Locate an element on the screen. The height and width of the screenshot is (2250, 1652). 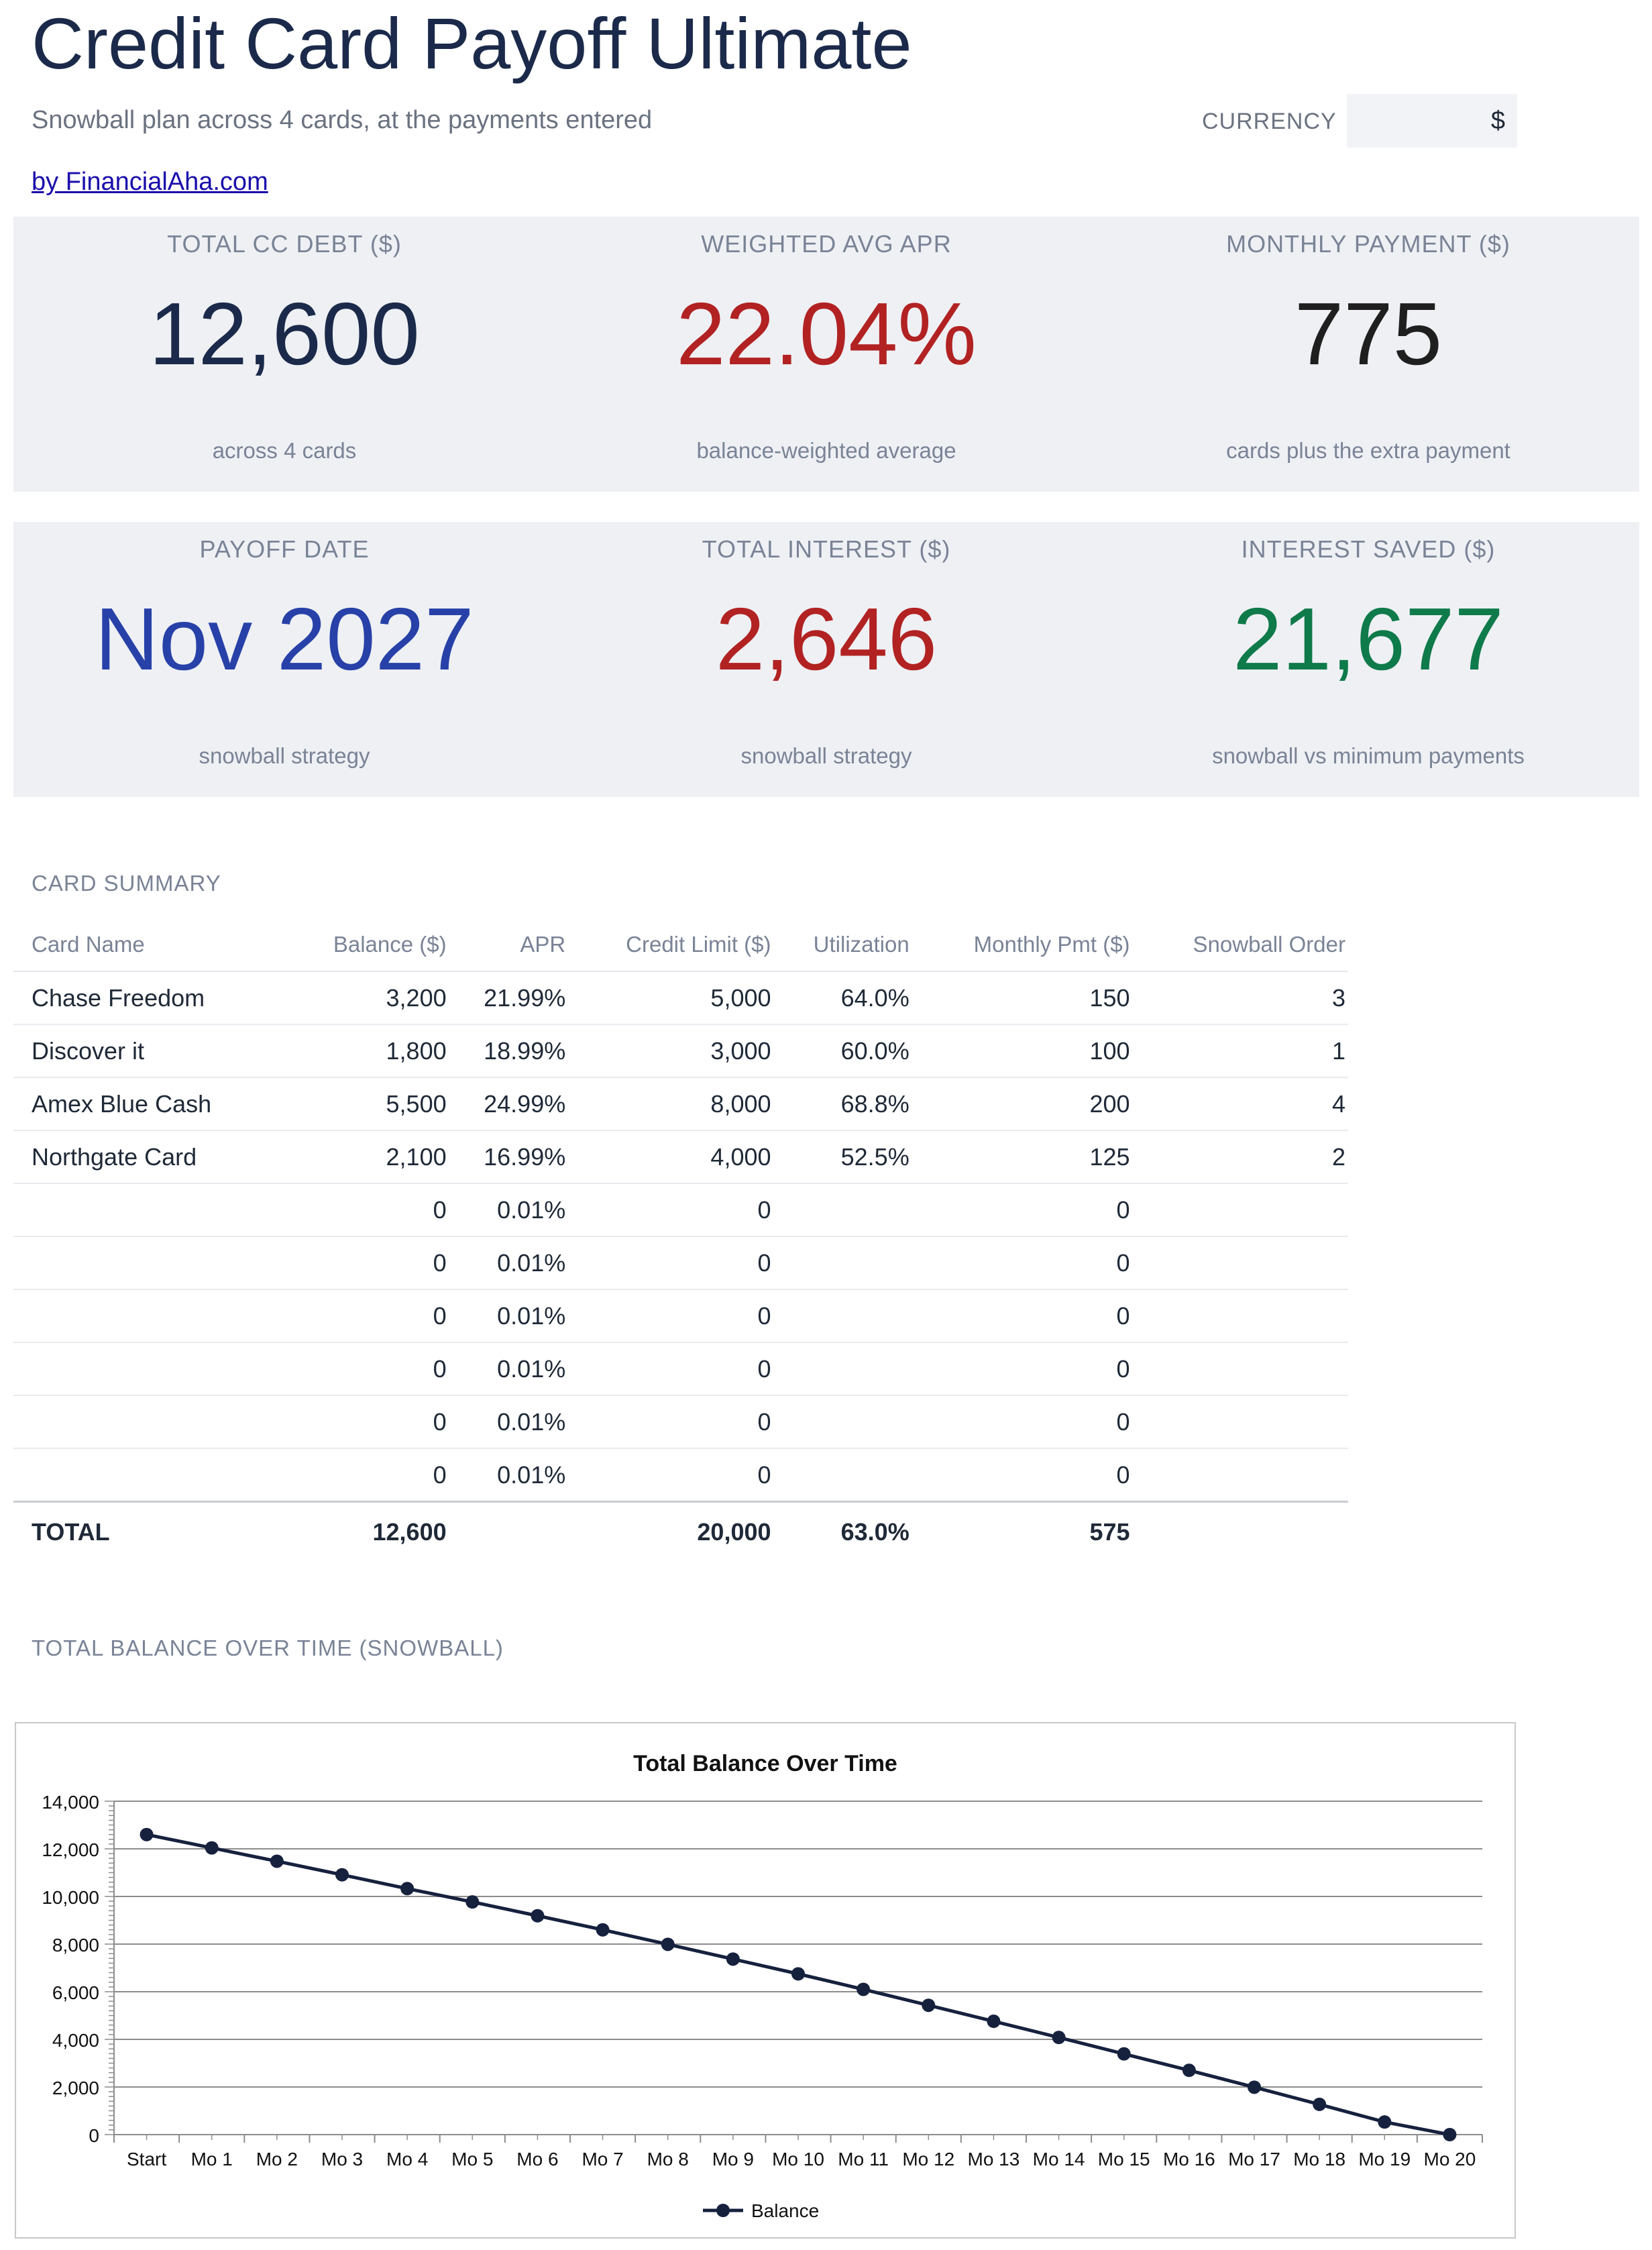
table-cell: 5,500 is located at coordinates (368, 1104).